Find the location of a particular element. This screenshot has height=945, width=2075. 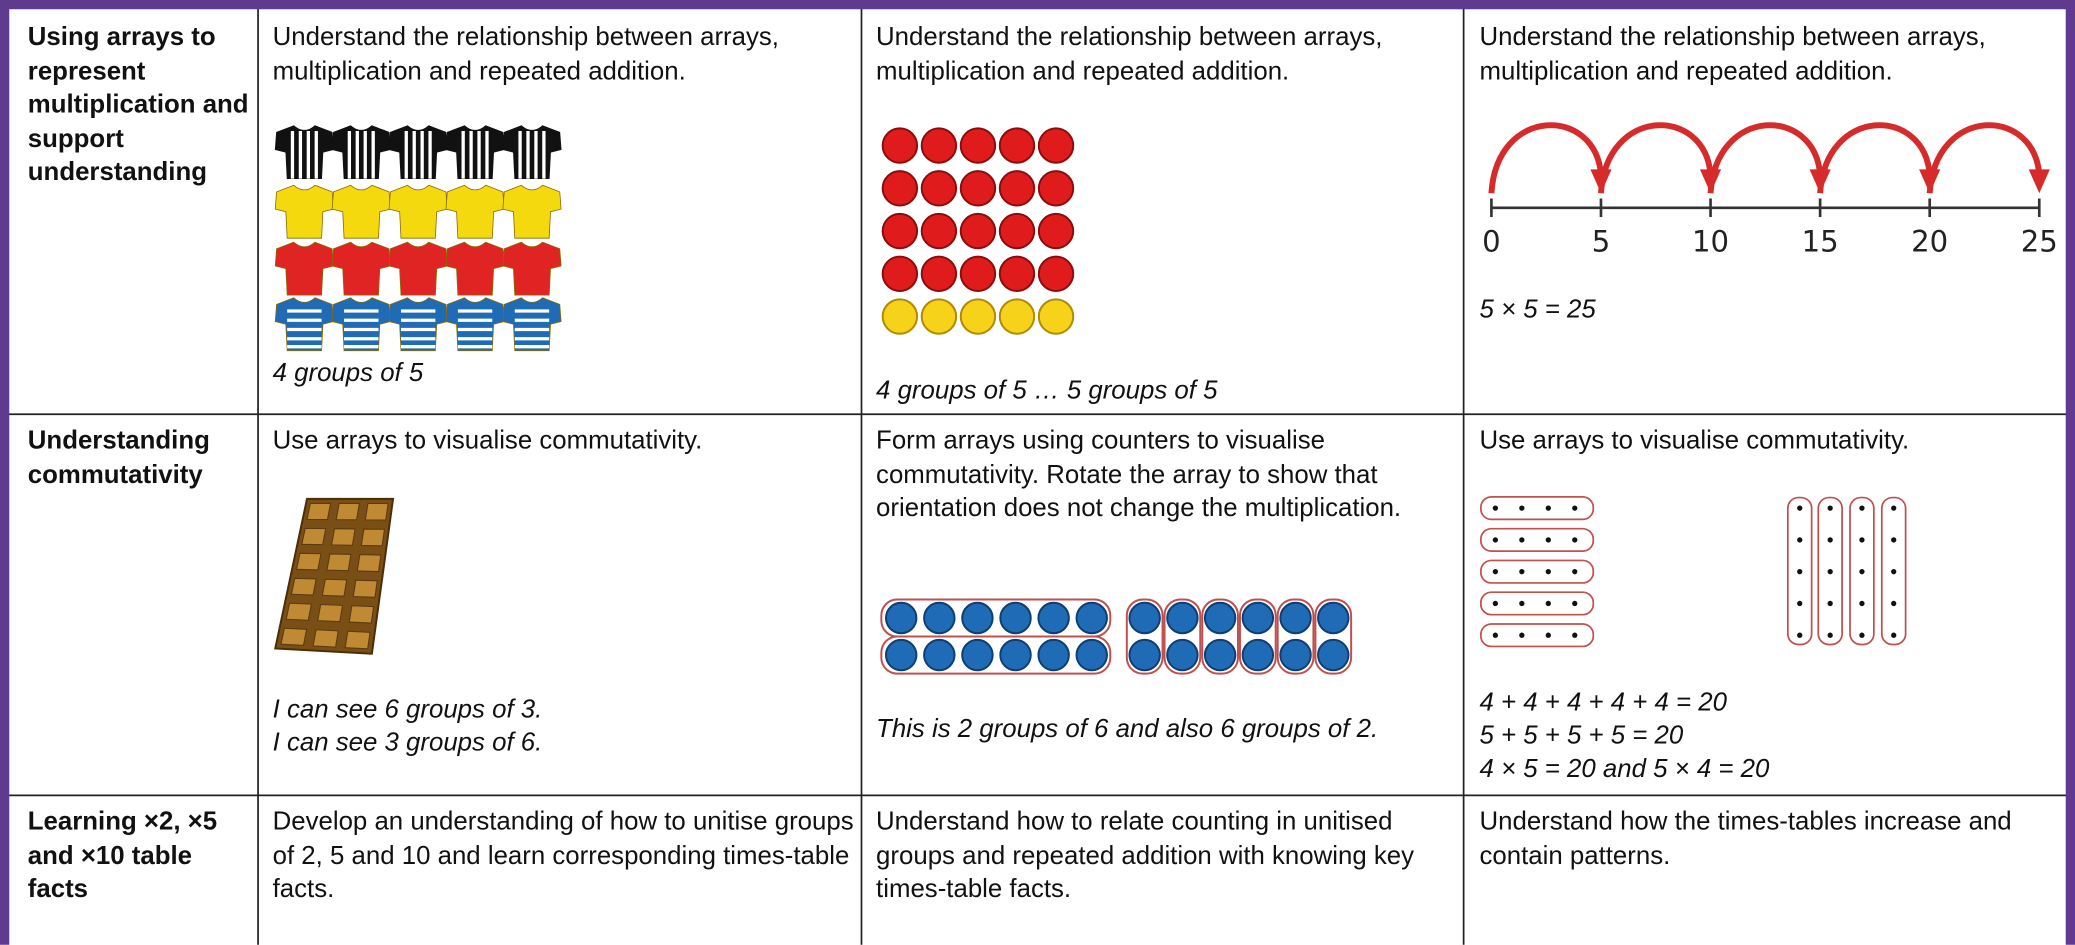

caption: 4 + 4 + 4 + 4 + 4 = 20 is located at coordinates (1603, 703).